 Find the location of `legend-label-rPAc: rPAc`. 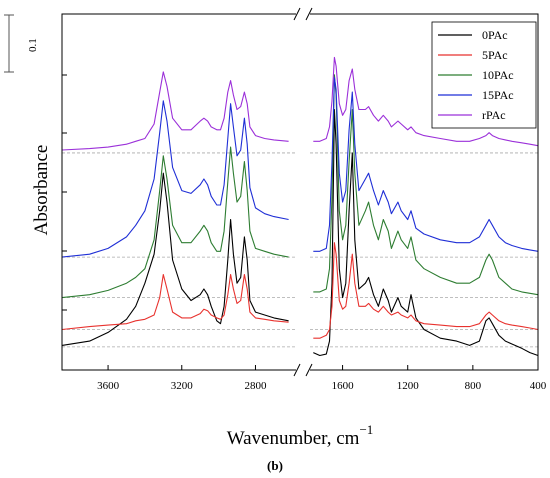

legend-label-rPAc: rPAc is located at coordinates (494, 115).